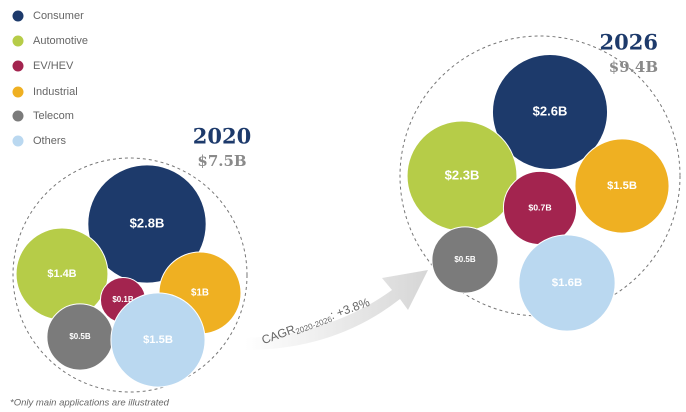 This screenshot has height=412, width=686. What do you see at coordinates (200, 293) in the screenshot?
I see `bubble-label: $1B` at bounding box center [200, 293].